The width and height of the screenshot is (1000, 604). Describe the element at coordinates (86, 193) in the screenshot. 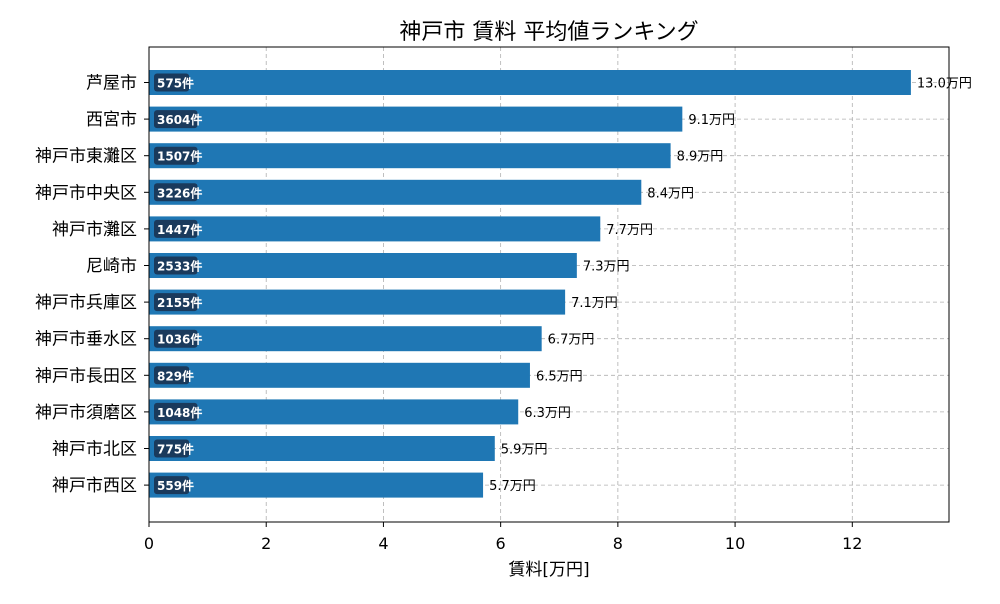

I see `y-tick-label: 神戸市中央区` at that location.